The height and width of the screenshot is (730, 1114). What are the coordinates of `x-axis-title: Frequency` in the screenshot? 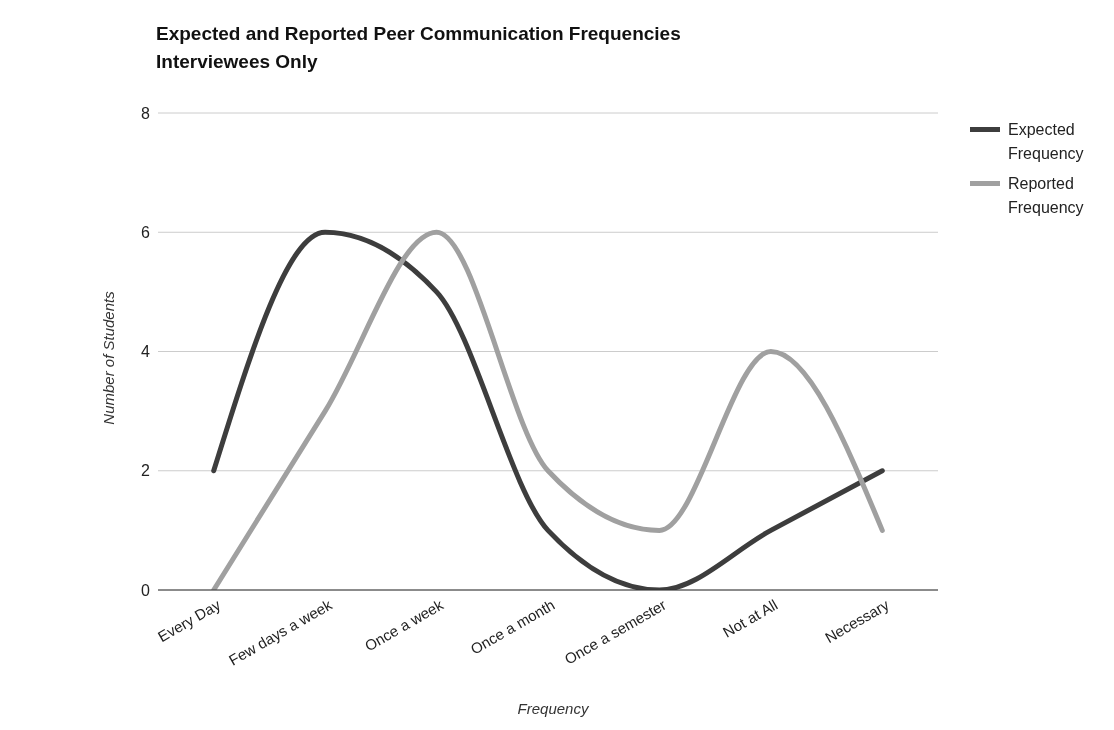 It's located at (553, 708).